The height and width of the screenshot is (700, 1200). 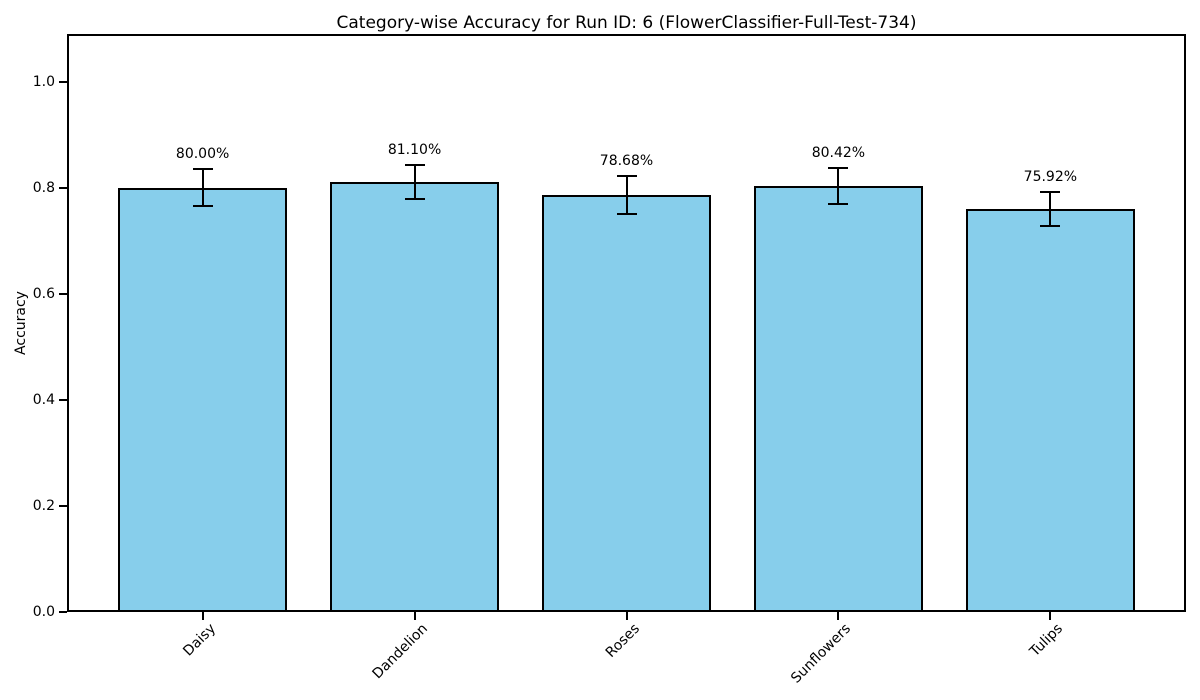 I want to click on y-tick-label: 0.4, so click(x=43, y=399).